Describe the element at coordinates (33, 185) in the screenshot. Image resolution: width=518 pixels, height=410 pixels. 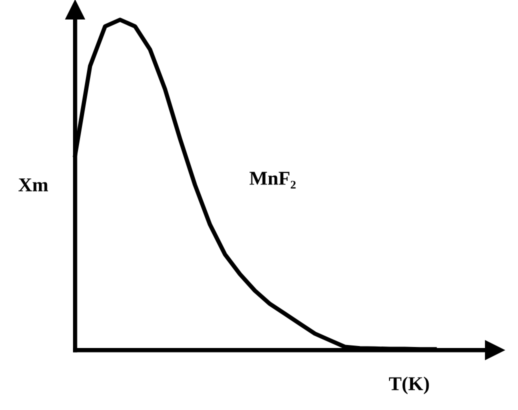
I see `y-axis-title: Xm` at that location.